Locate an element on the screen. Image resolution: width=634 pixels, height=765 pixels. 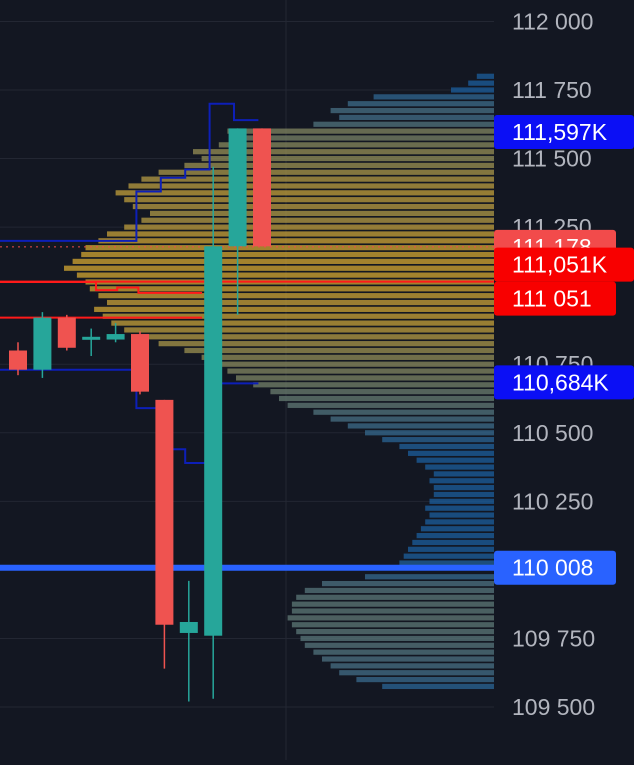
axis-tick-label: 109 750 is located at coordinates (553, 638).